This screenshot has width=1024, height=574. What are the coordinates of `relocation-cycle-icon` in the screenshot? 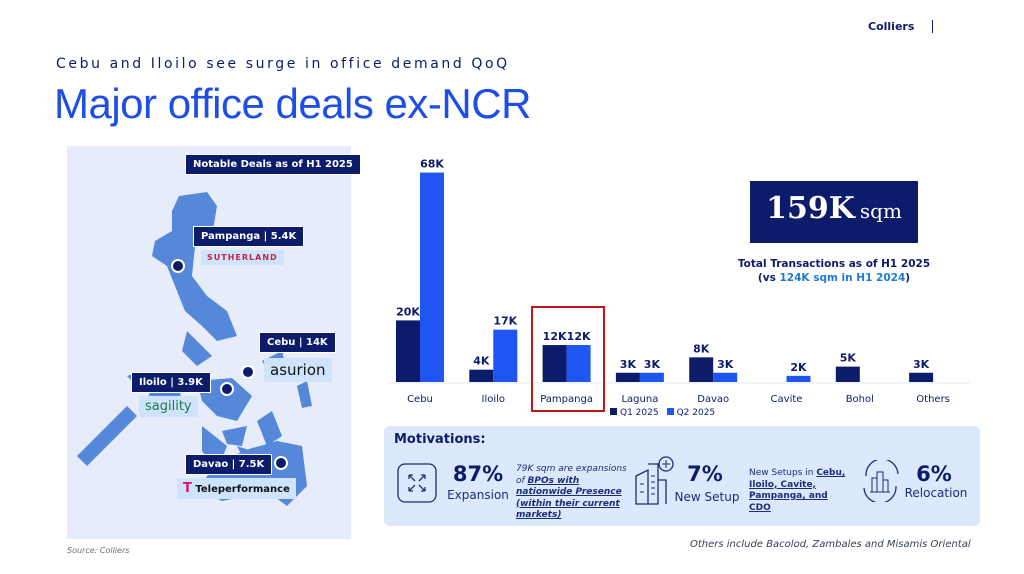 It's located at (881, 481).